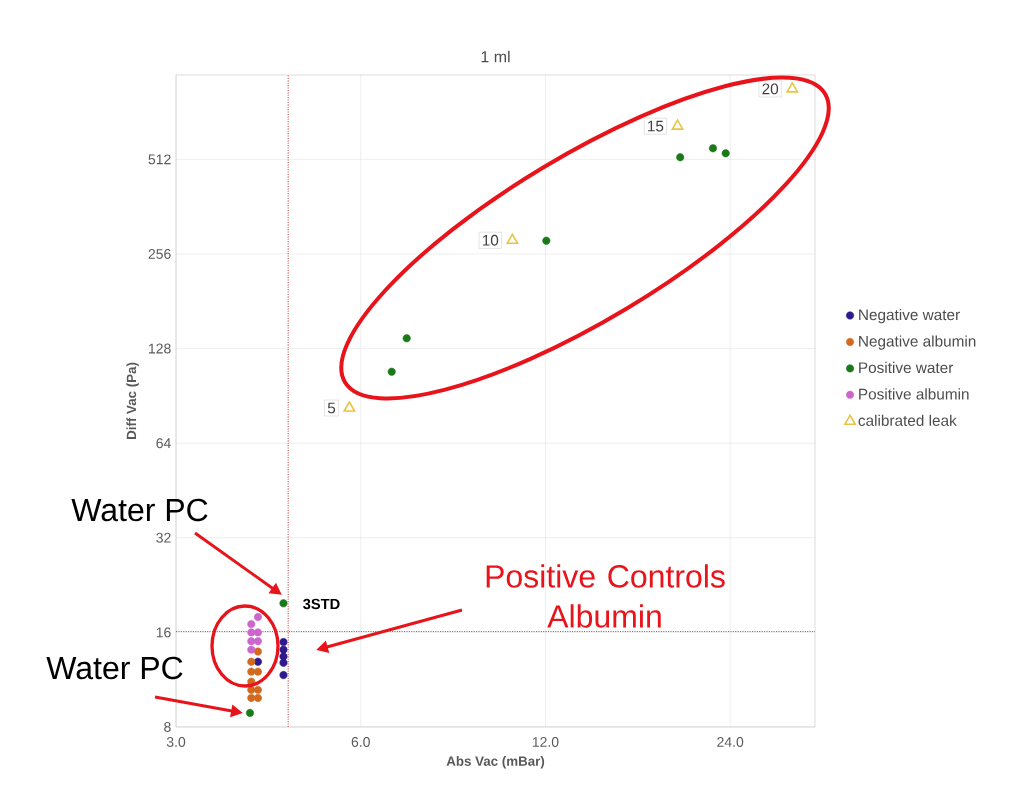 The height and width of the screenshot is (812, 1020). What do you see at coordinates (495, 762) in the screenshot?
I see `x-axis-title: Abs Vac (mBar)` at bounding box center [495, 762].